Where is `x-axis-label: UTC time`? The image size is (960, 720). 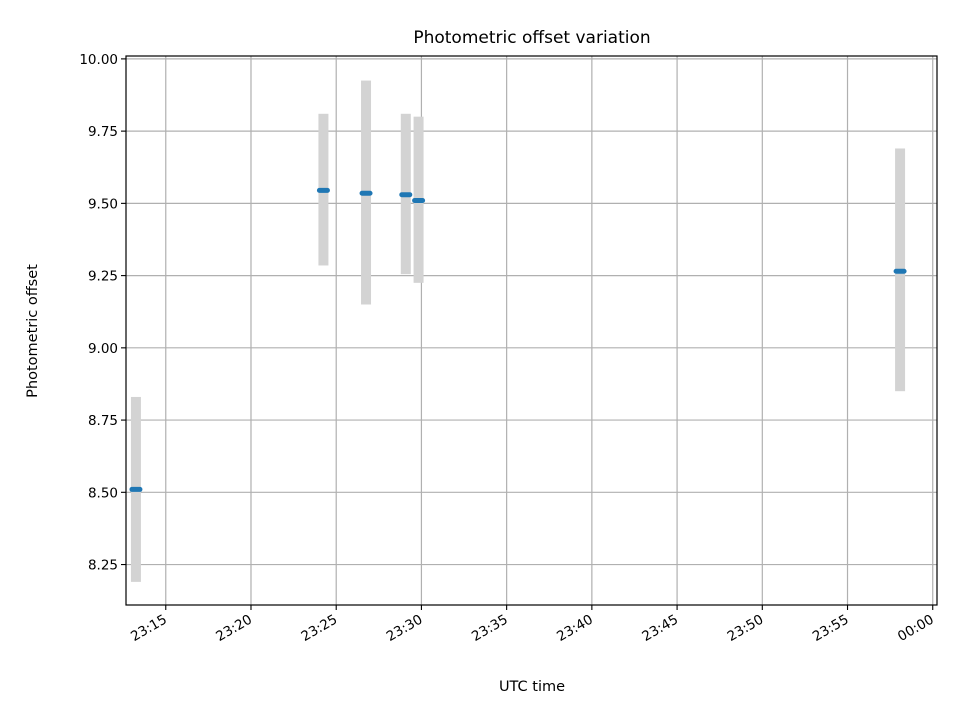 x-axis-label: UTC time is located at coordinates (532, 687).